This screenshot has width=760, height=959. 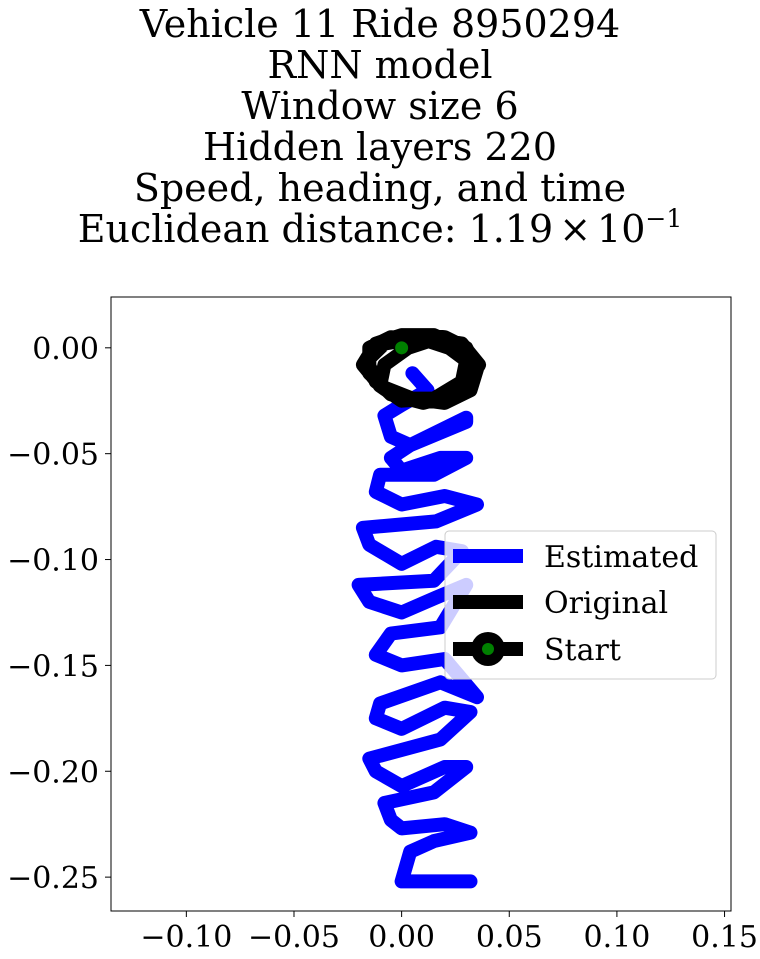 What do you see at coordinates (402, 348) in the screenshot?
I see `start-marker` at bounding box center [402, 348].